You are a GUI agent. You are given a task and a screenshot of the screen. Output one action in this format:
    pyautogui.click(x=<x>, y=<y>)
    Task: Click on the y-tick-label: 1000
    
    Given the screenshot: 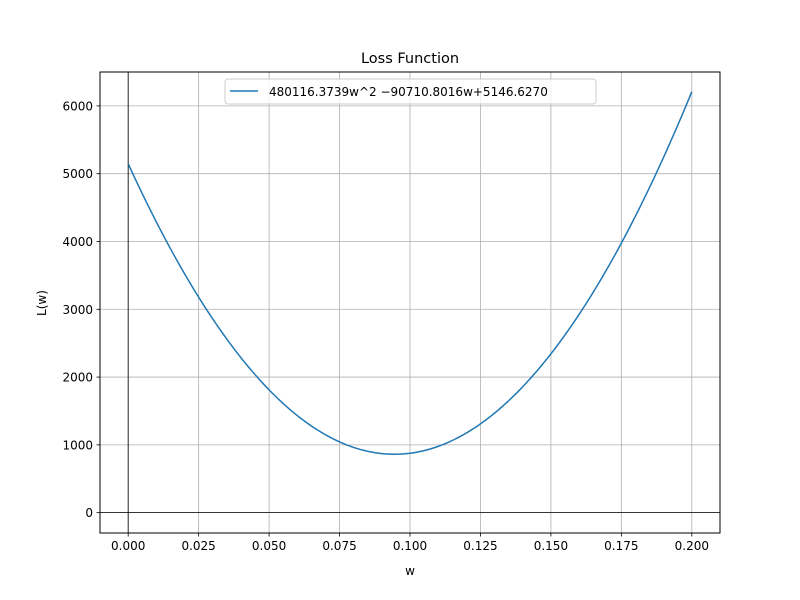 What is the action you would take?
    pyautogui.click(x=77, y=445)
    